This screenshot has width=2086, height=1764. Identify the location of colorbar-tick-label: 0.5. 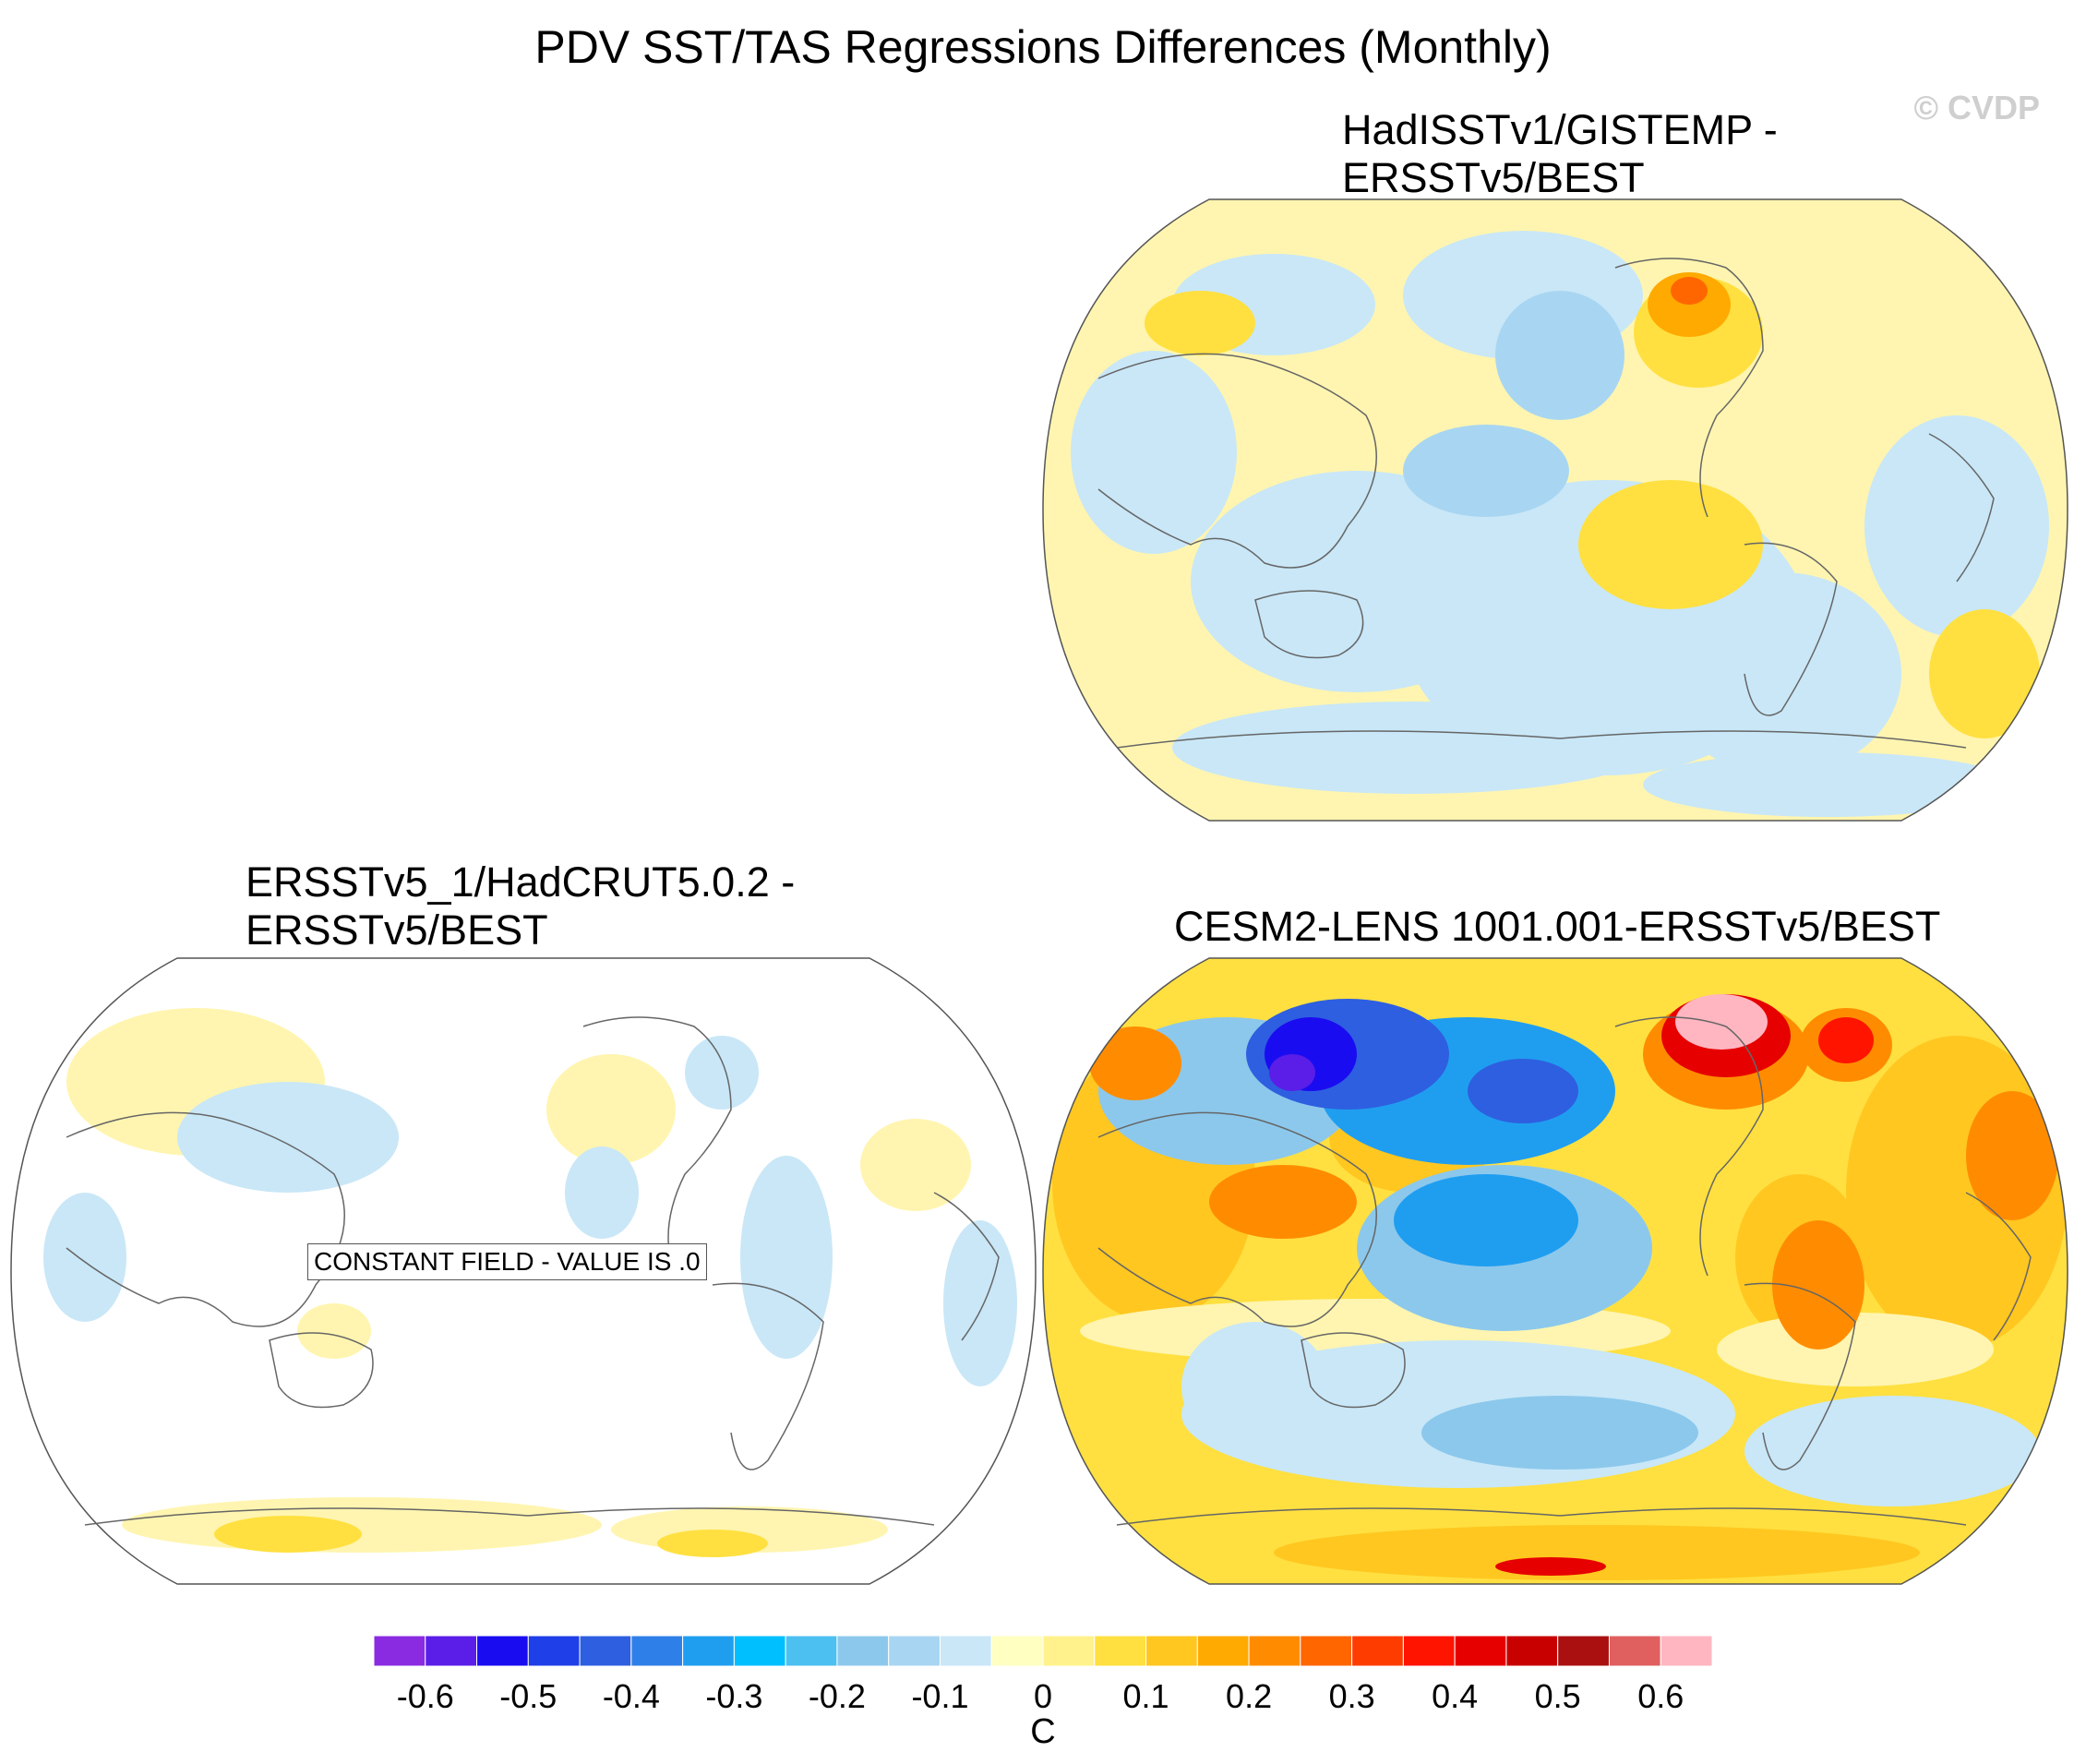
(1558, 1696).